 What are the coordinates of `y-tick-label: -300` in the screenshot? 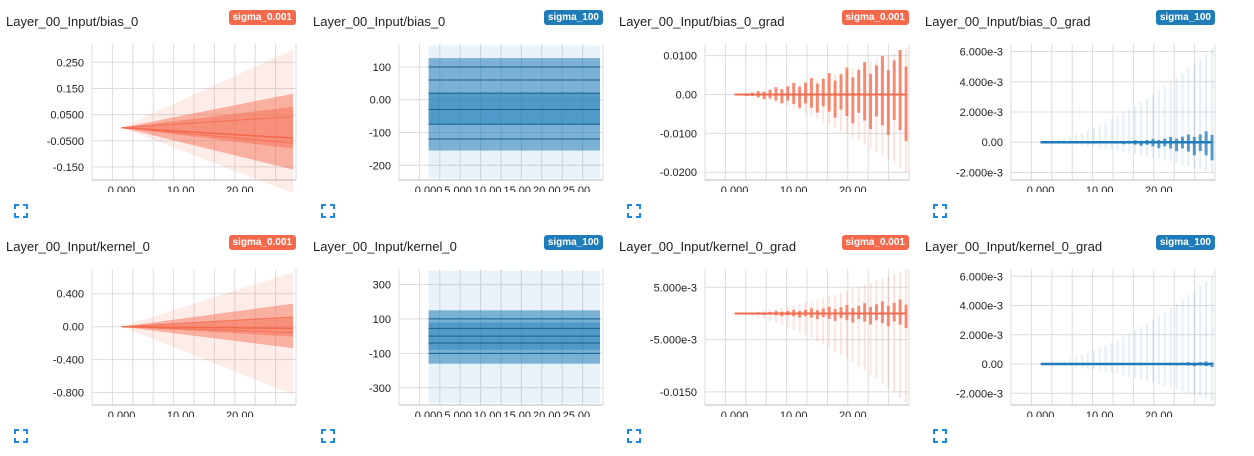 It's located at (380, 389).